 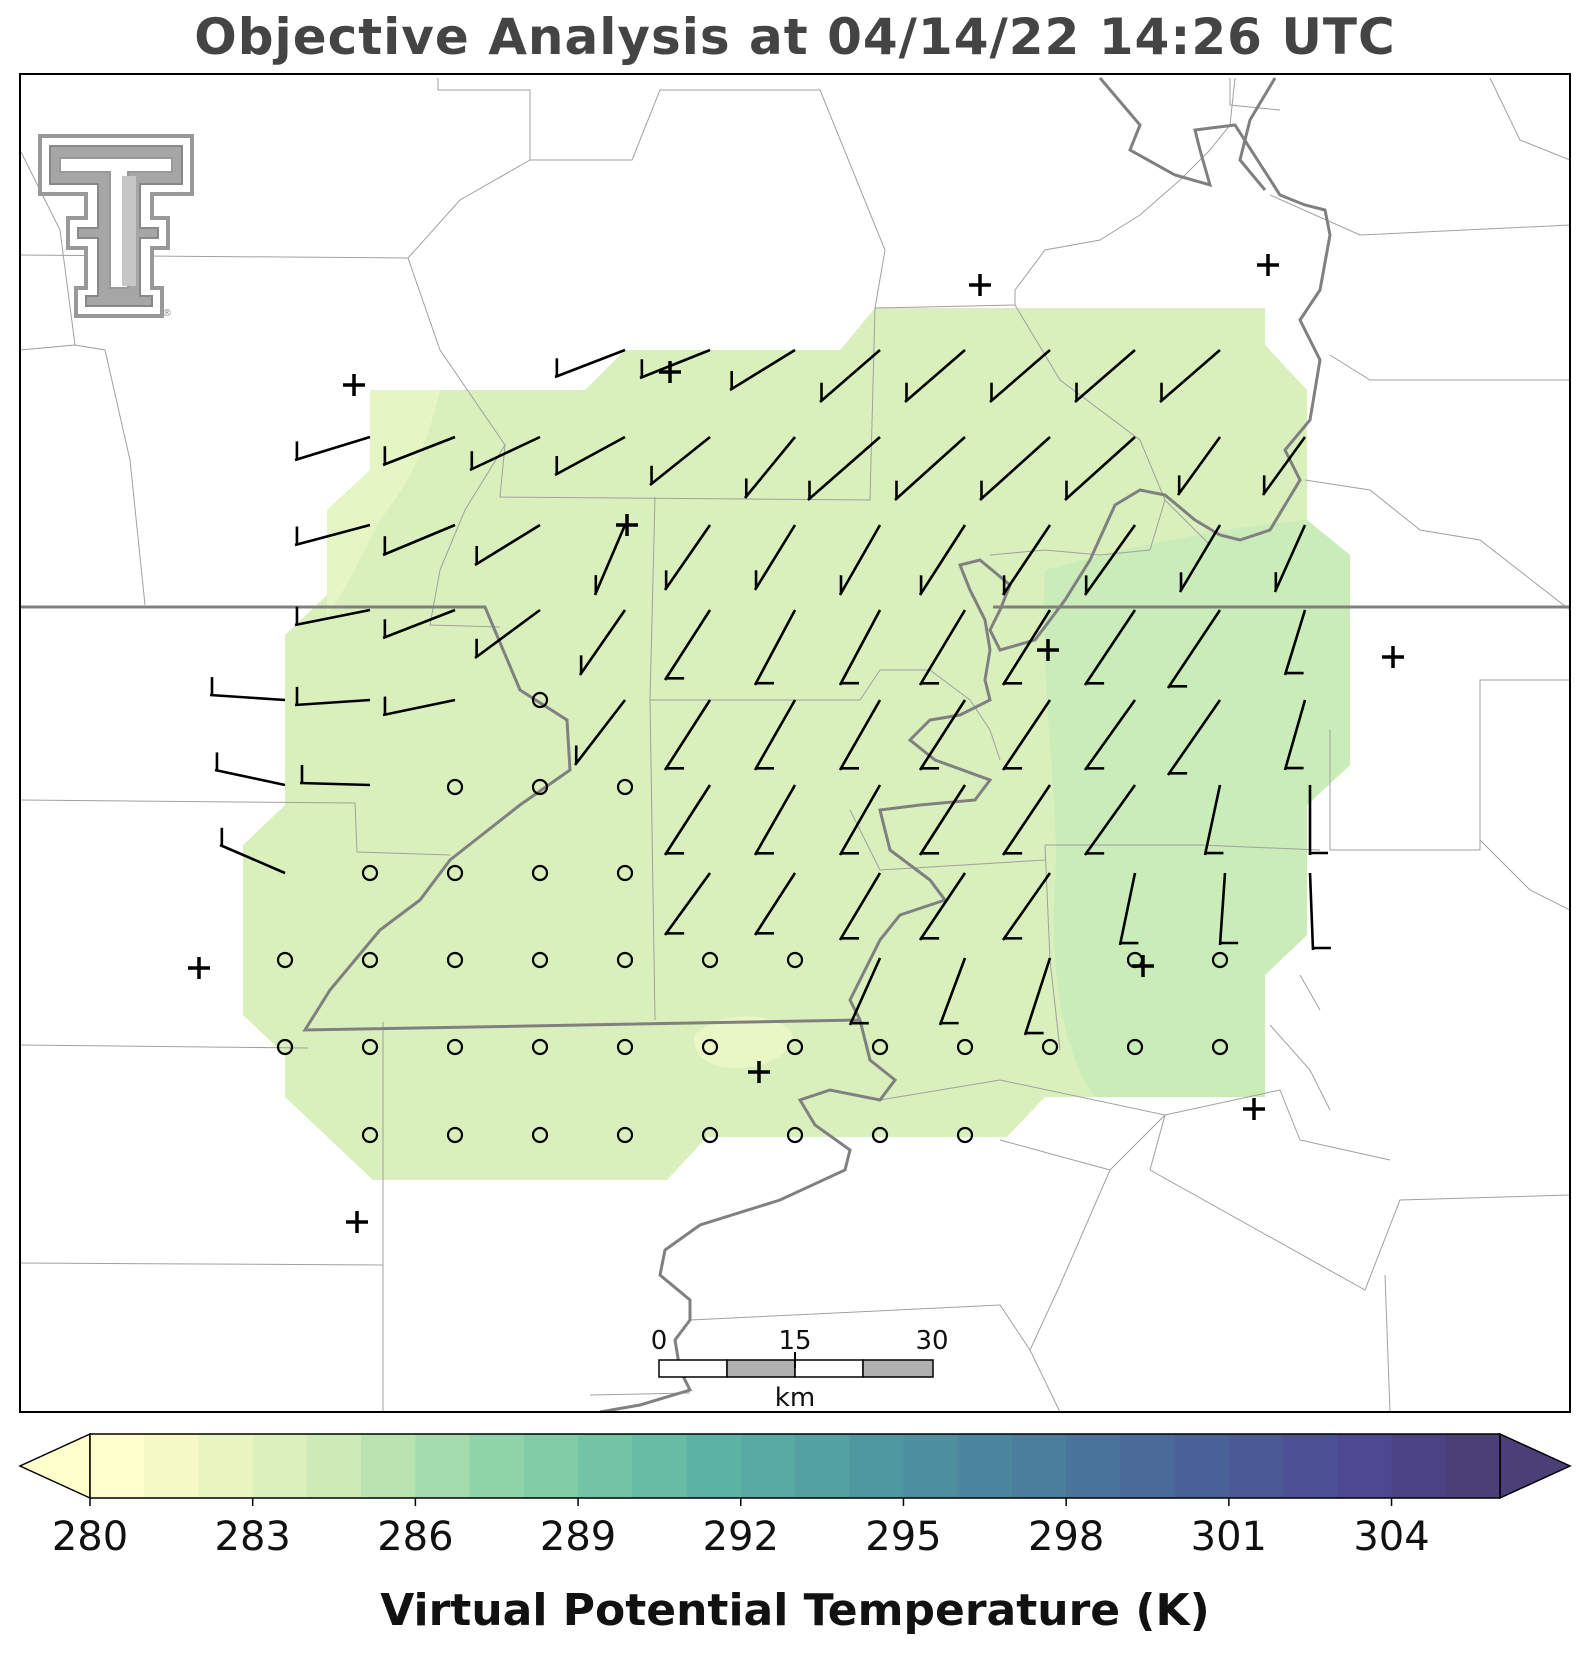 I want to click on scale-label-30: 30, so click(x=931, y=1341).